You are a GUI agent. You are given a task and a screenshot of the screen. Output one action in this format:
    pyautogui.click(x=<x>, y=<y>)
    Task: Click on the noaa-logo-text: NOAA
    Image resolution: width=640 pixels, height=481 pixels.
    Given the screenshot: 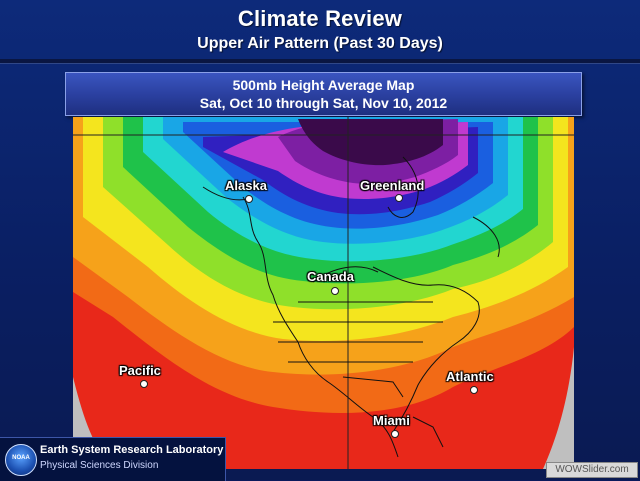 What is the action you would take?
    pyautogui.click(x=21, y=458)
    